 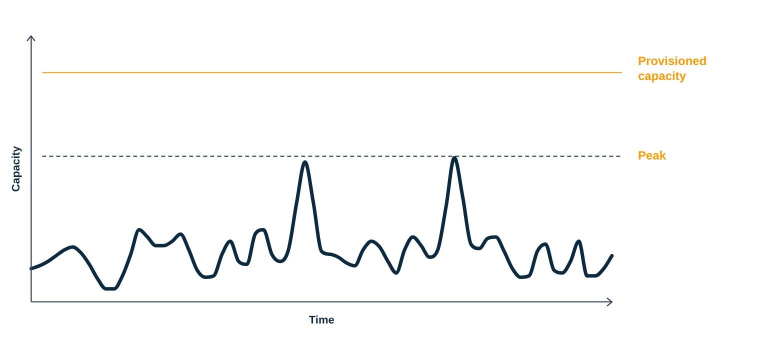 What do you see at coordinates (672, 68) in the screenshot?
I see `ref-line-label: Provisioned capacity` at bounding box center [672, 68].